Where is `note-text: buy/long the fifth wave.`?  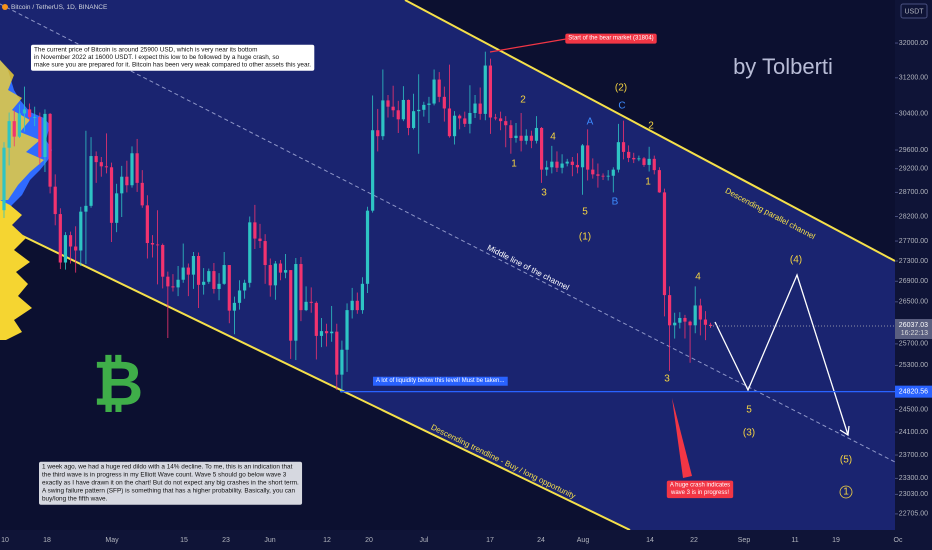
note-text: buy/long the fifth wave. is located at coordinates (75, 499).